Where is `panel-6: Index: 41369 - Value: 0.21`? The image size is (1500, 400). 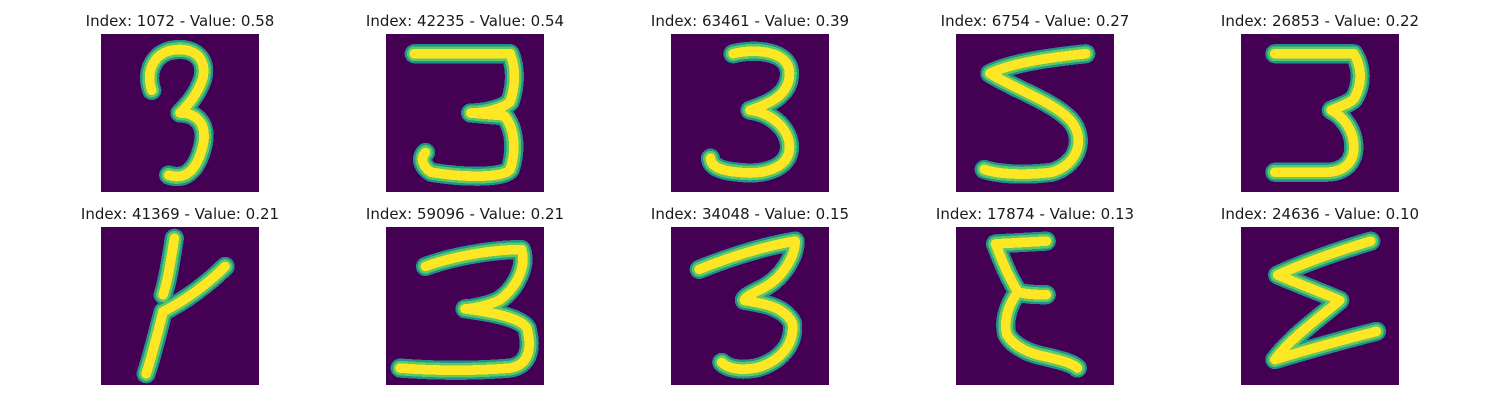
panel-6: Index: 41369 - Value: 0.21 is located at coordinates (180, 295).